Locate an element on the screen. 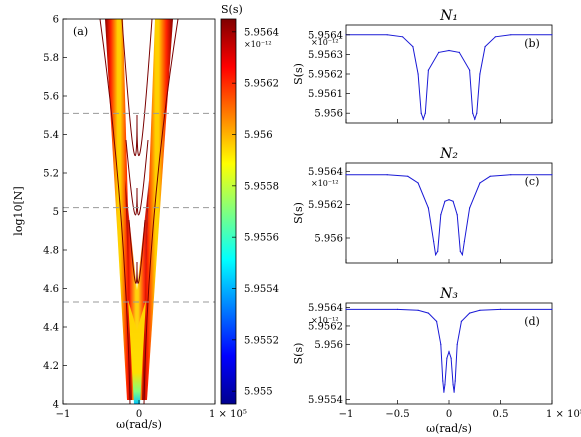 The height and width of the screenshot is (437, 581). y-tick-label: 5.2 is located at coordinates (51, 174).